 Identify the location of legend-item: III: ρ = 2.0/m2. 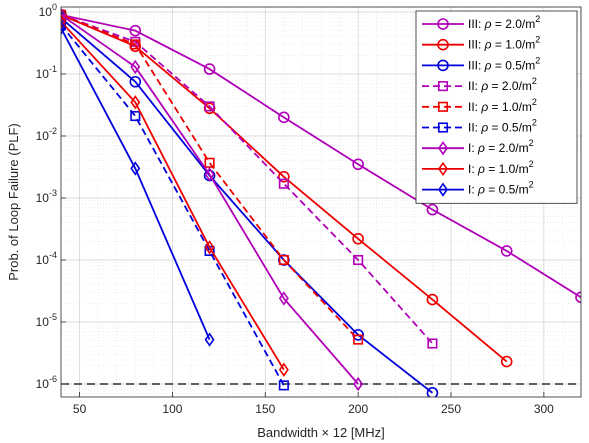
(481, 22).